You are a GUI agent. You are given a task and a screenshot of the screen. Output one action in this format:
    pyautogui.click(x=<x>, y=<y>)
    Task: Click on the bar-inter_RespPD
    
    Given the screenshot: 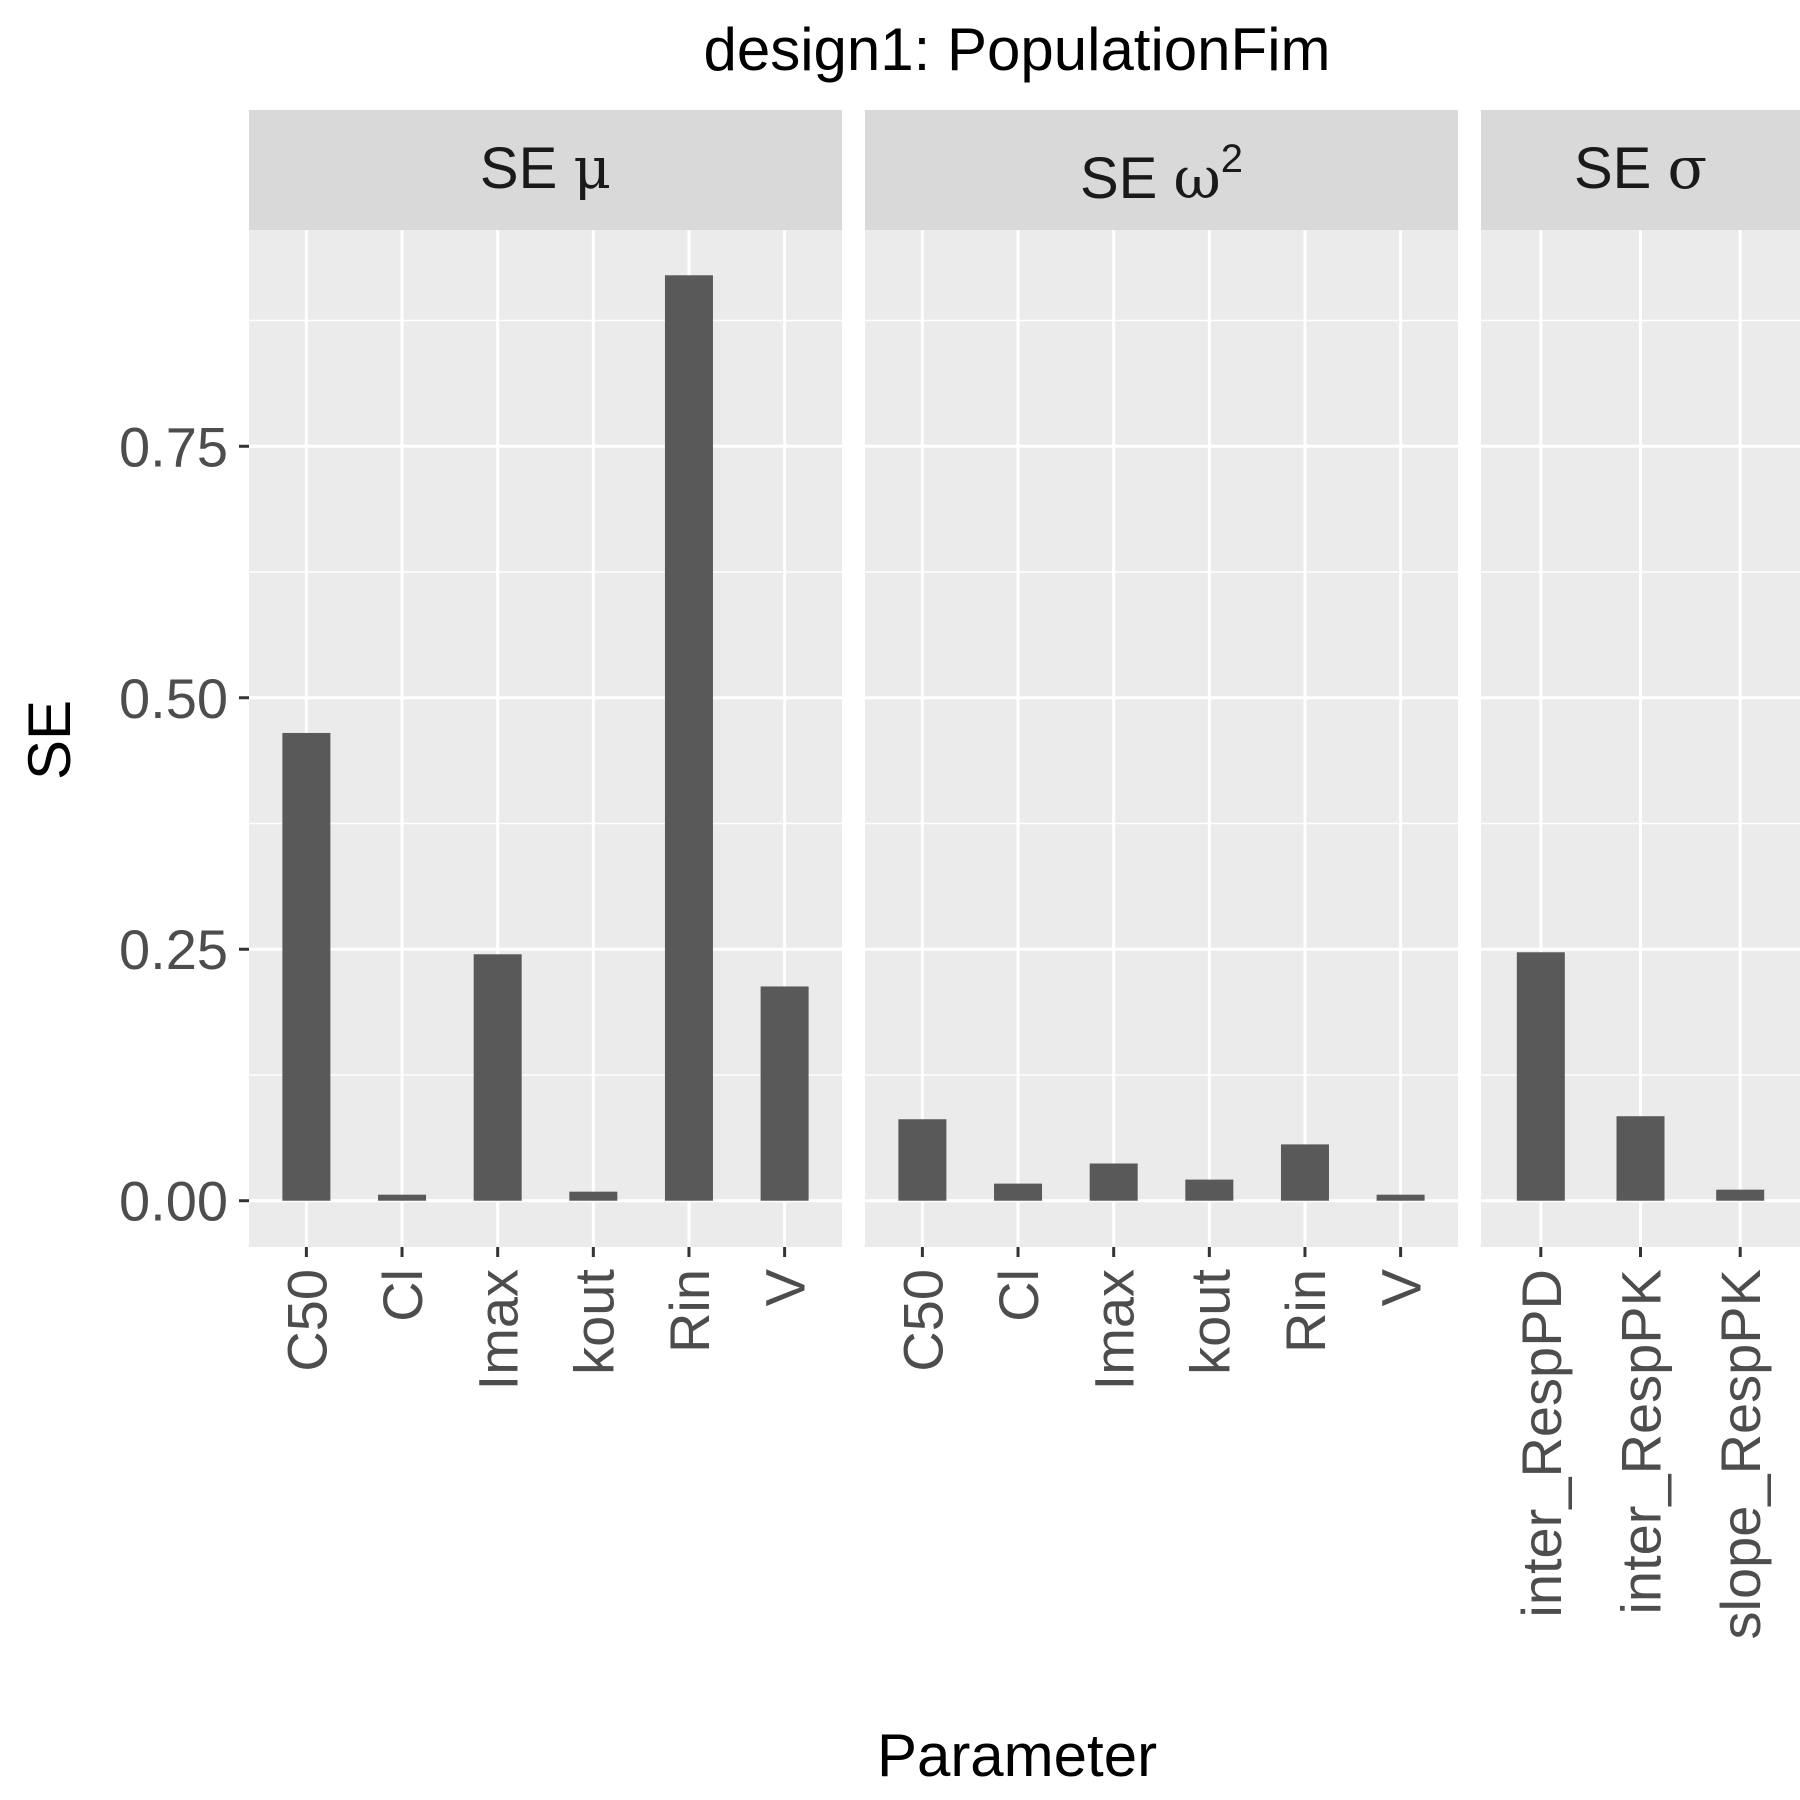 What is the action you would take?
    pyautogui.click(x=1540, y=1076)
    